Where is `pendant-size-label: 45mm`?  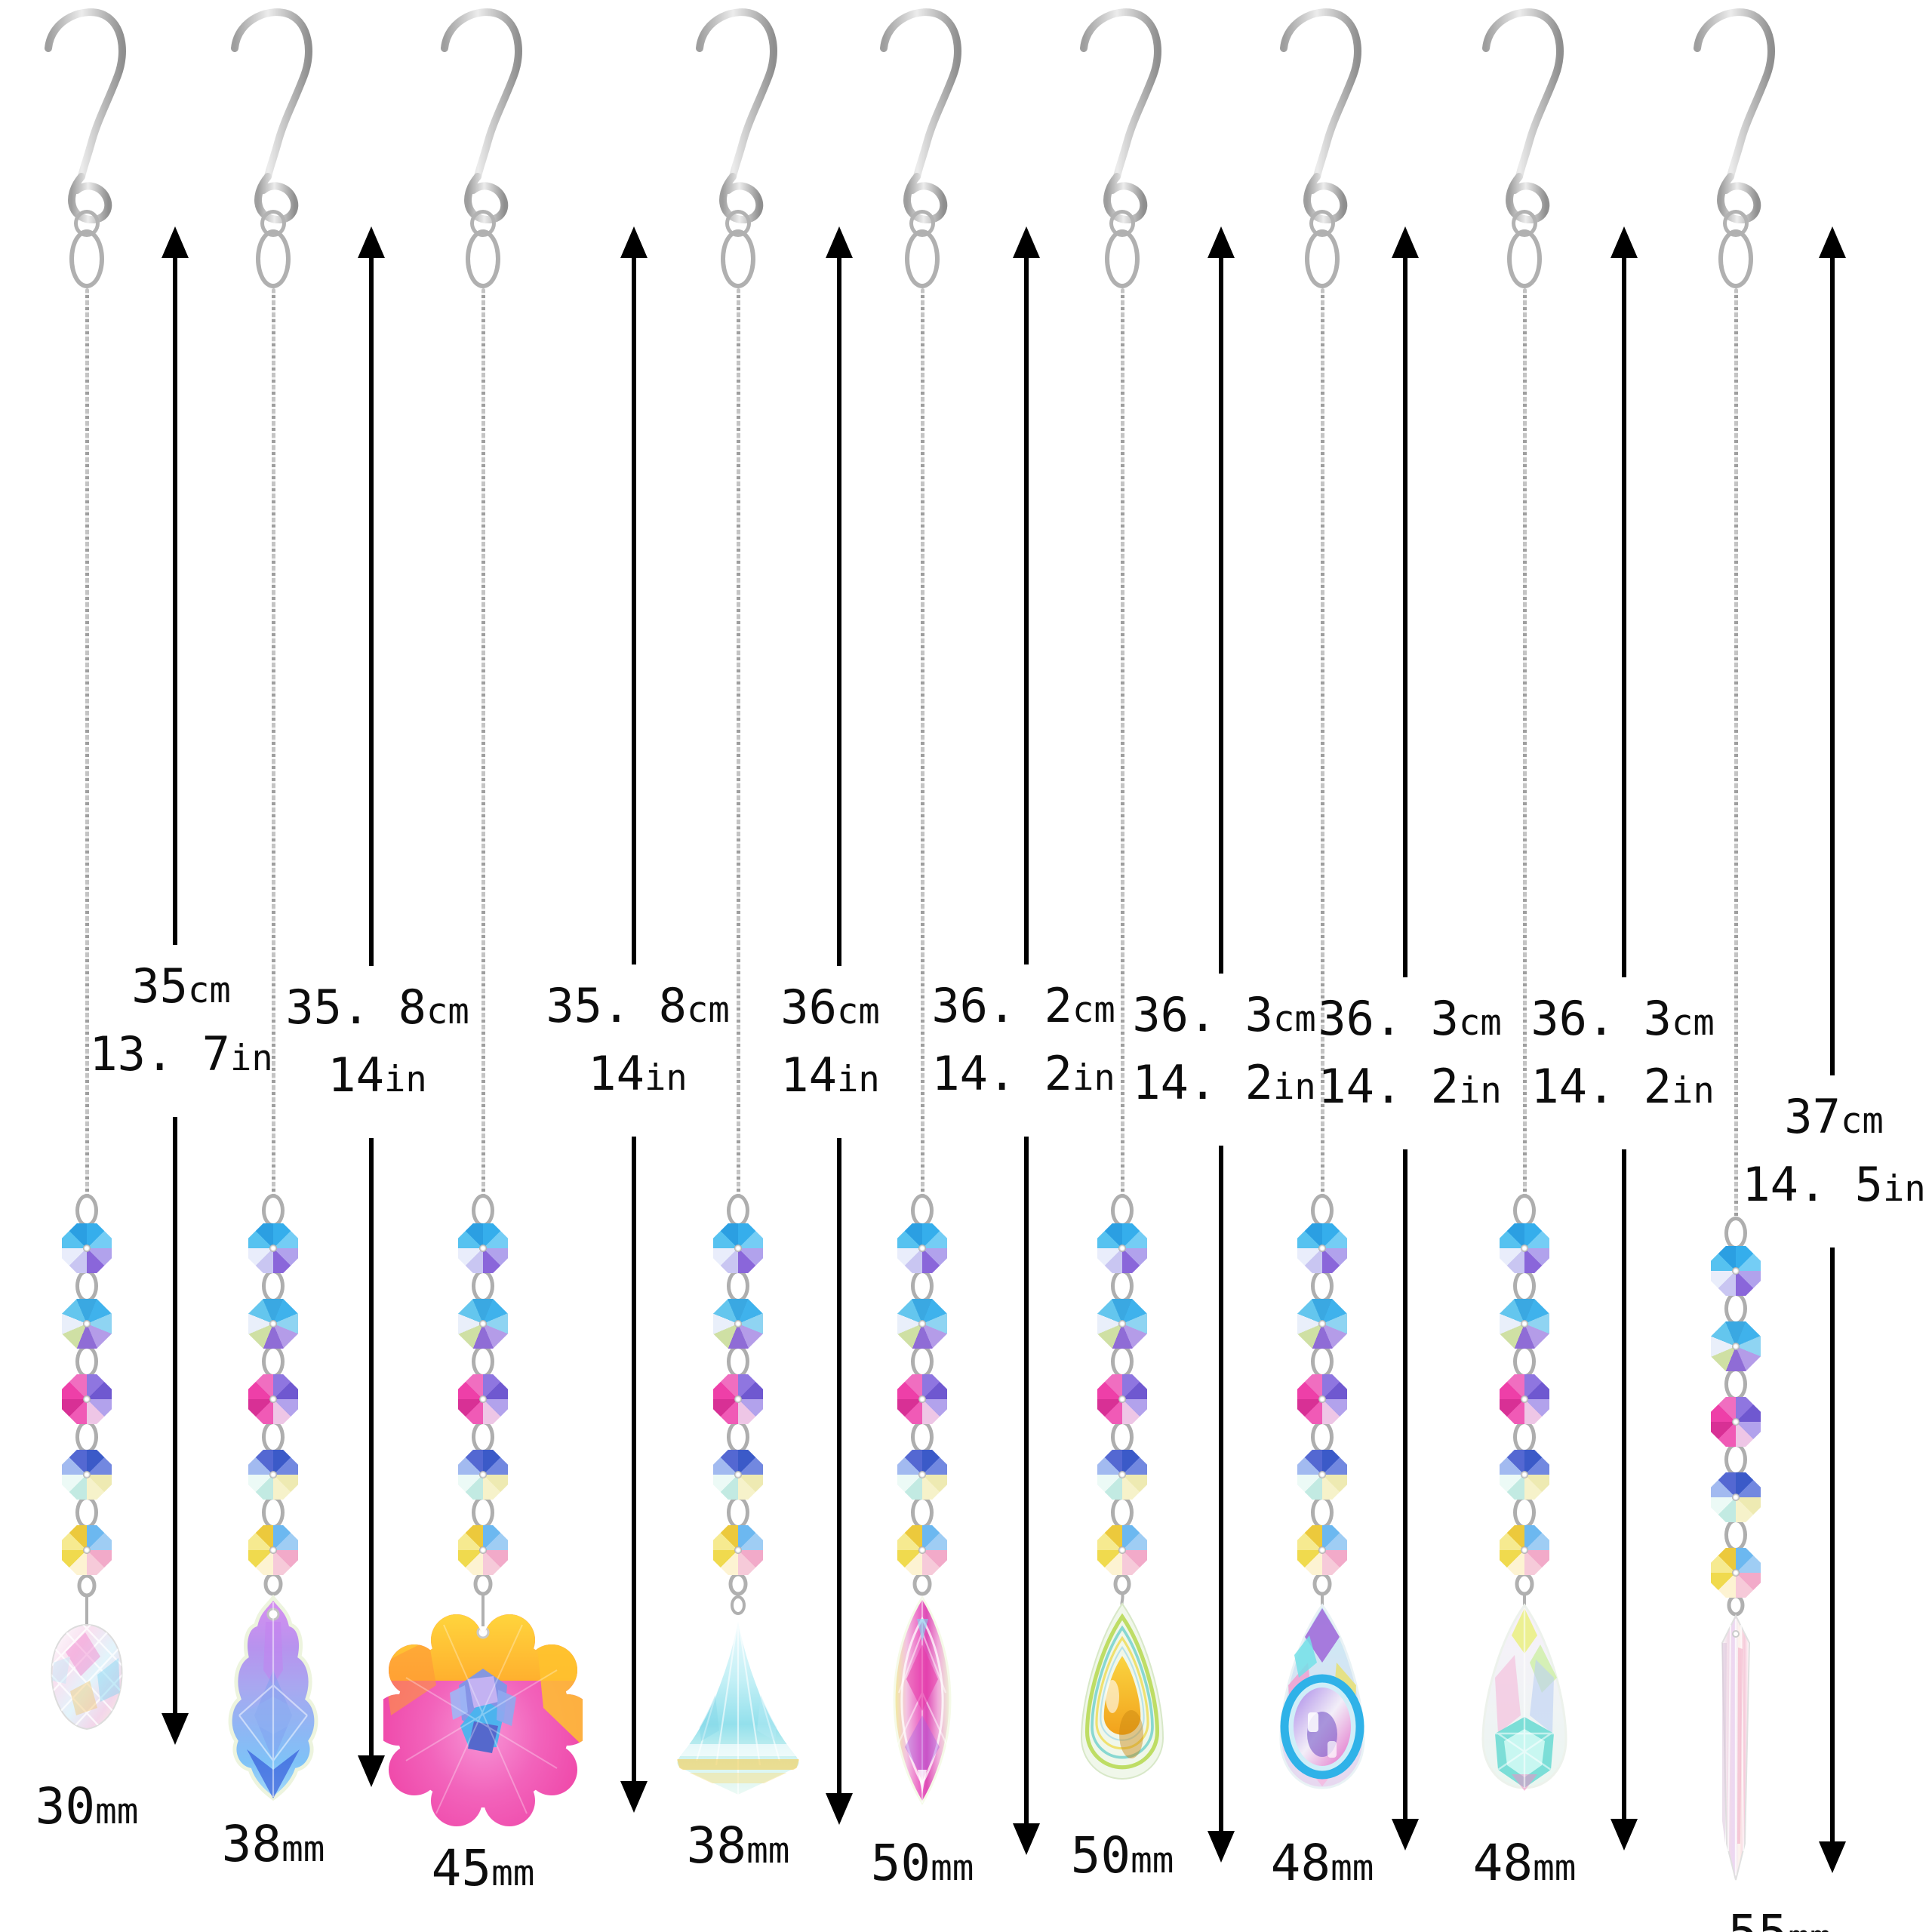
pendant-size-label: 45mm is located at coordinates (483, 1868).